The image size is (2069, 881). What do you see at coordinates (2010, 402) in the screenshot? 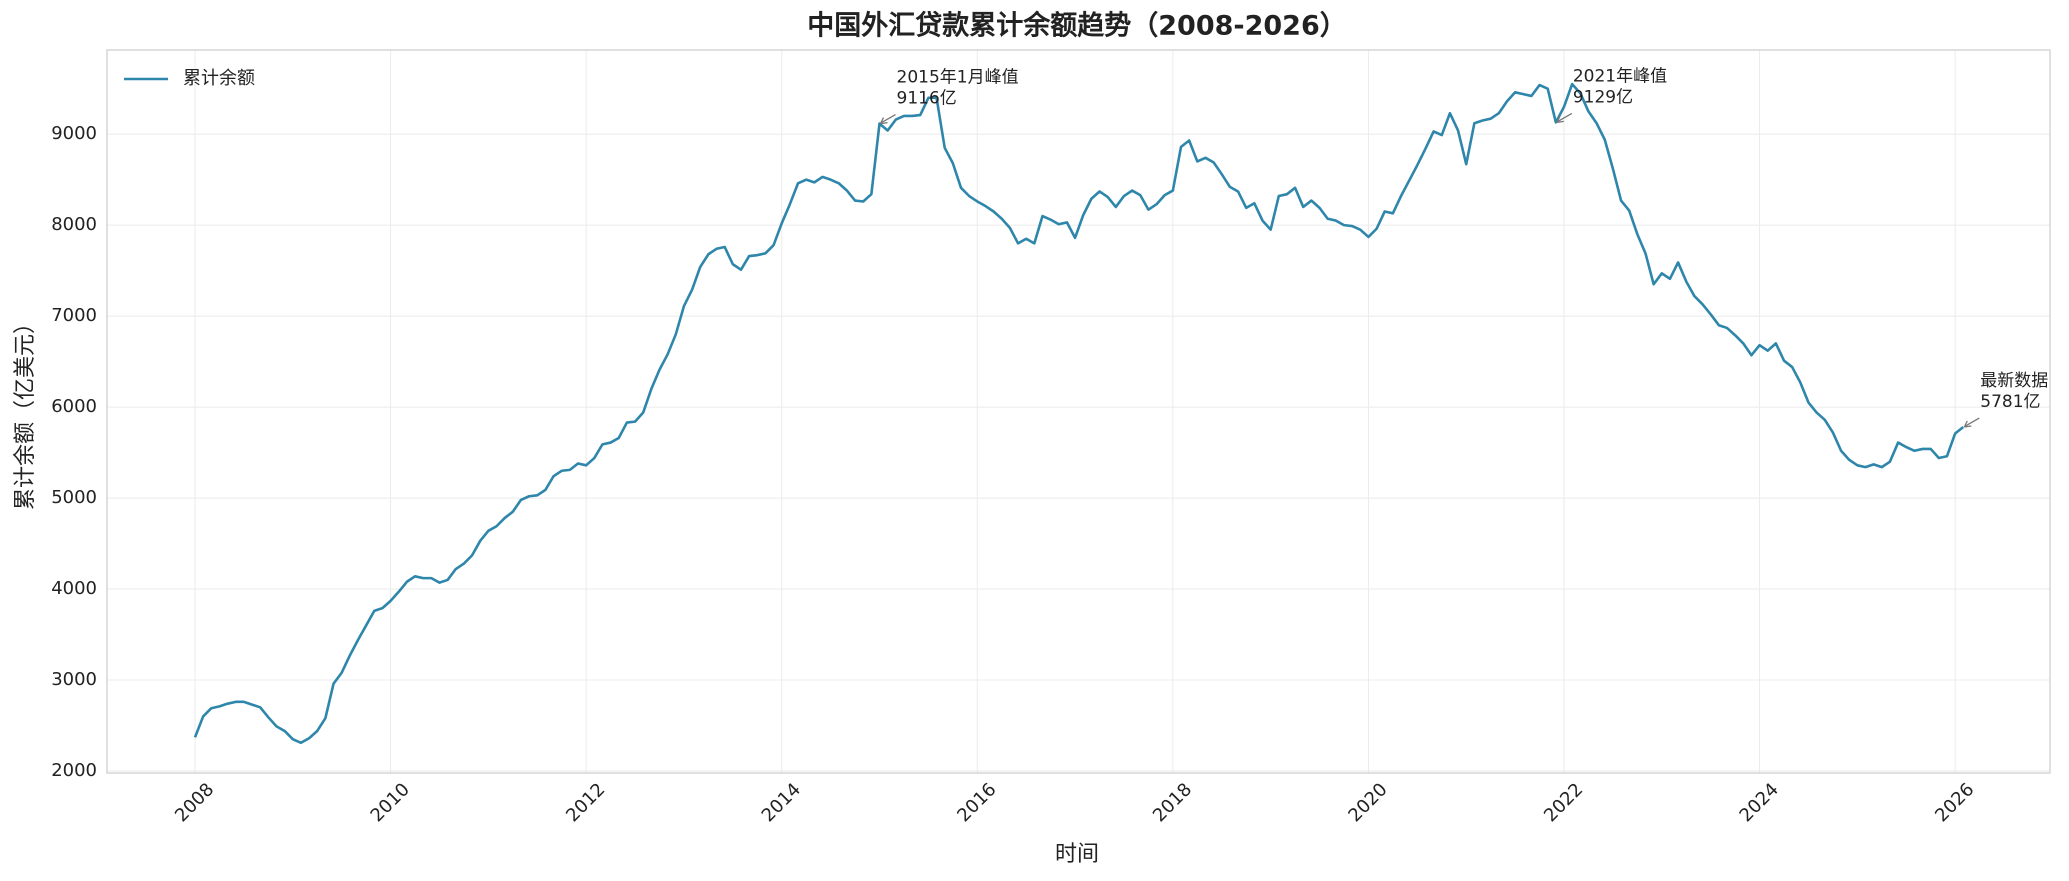
I see `annotation-text: 5781亿` at bounding box center [2010, 402].